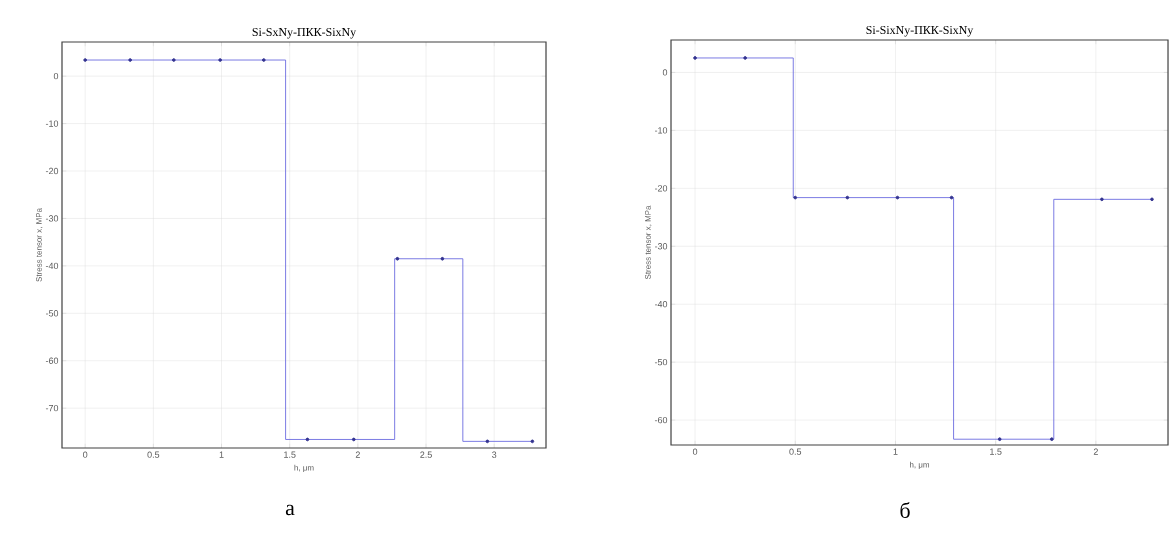 The image size is (1173, 537). I want to click on text: б, so click(905, 510).